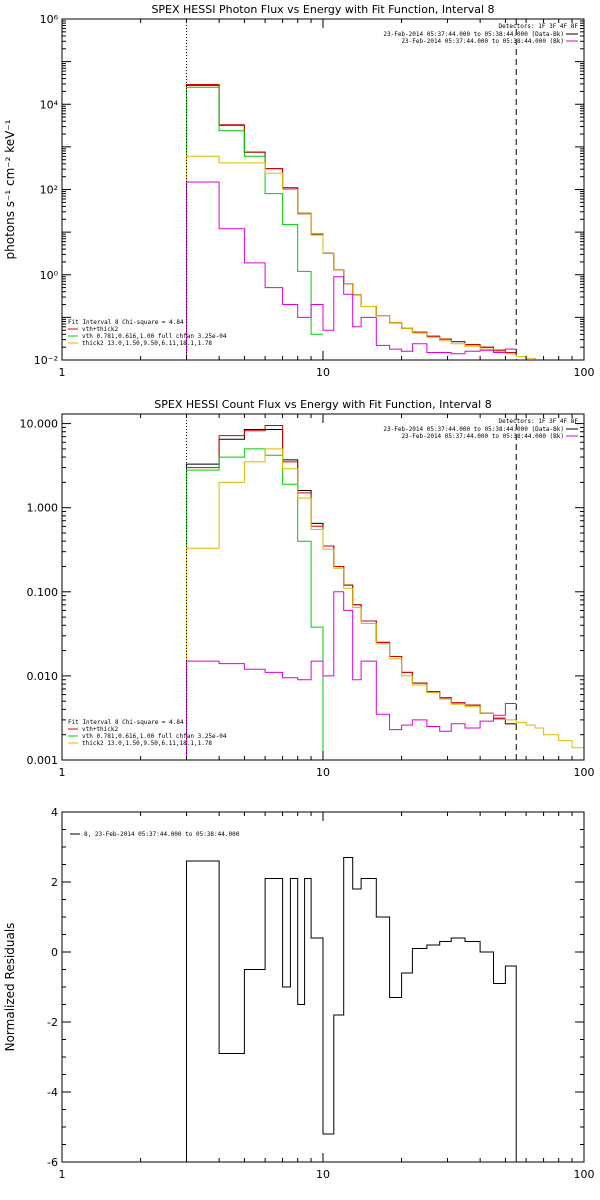 The height and width of the screenshot is (1200, 600). I want to click on y-tick-label: 10⁶, so click(49, 19).